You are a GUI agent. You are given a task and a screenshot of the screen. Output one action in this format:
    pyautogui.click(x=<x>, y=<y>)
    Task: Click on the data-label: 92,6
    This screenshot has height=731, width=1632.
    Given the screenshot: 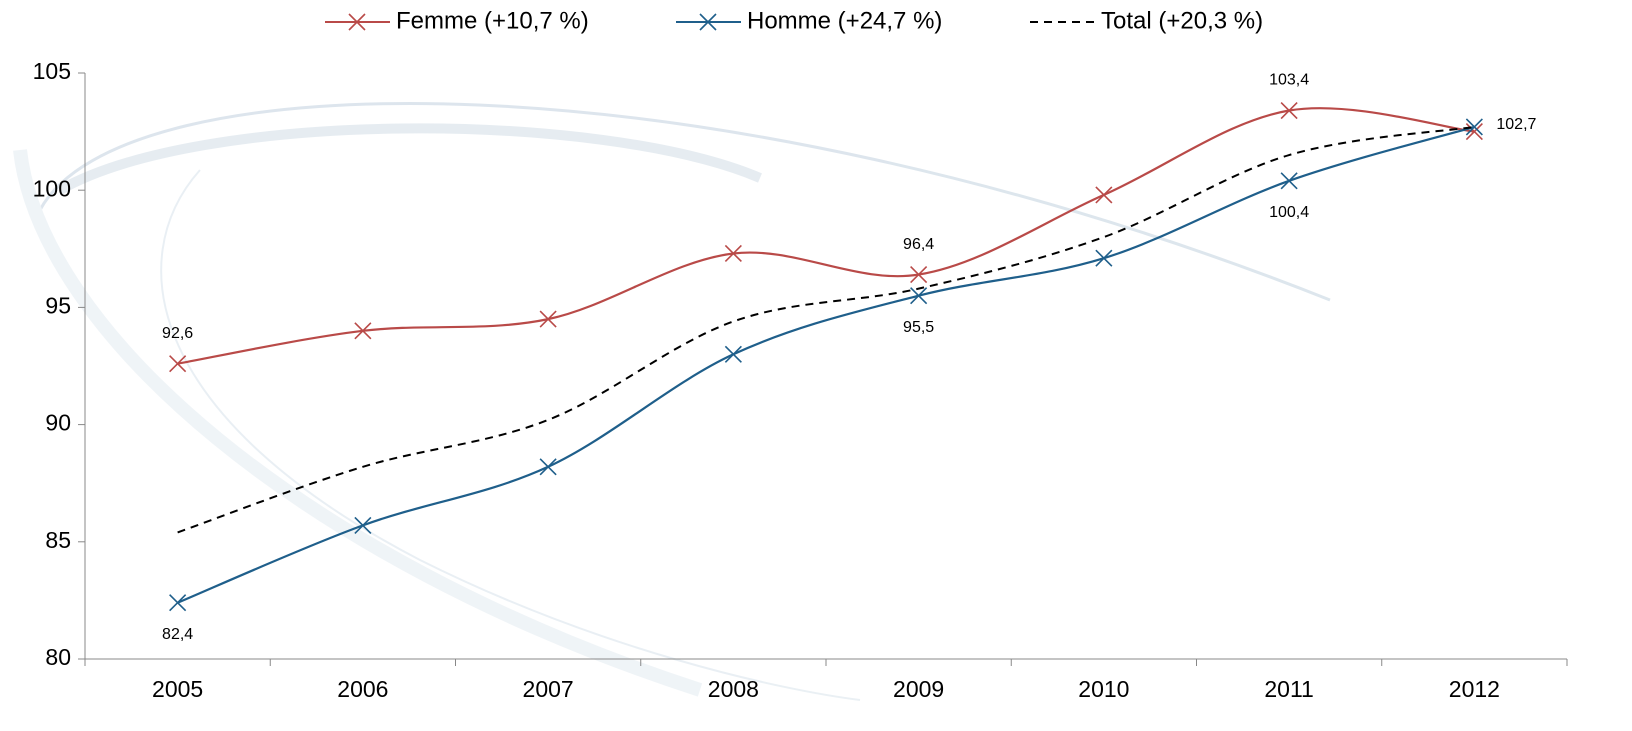 What is the action you would take?
    pyautogui.click(x=177, y=333)
    